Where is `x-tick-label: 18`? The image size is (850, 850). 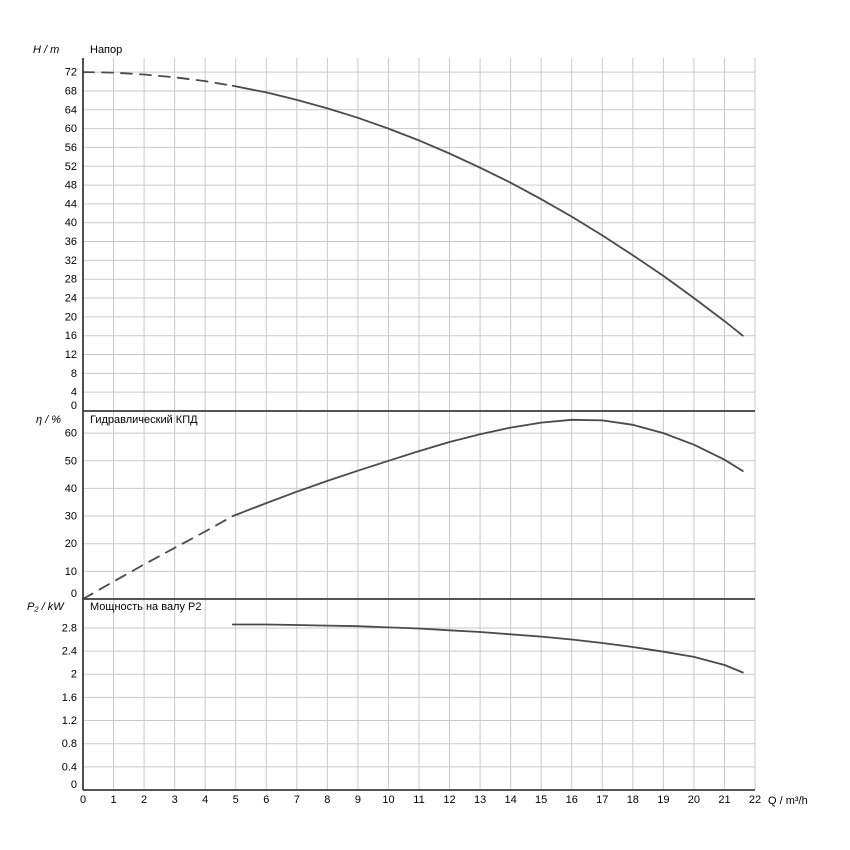
x-tick-label: 18 is located at coordinates (633, 800).